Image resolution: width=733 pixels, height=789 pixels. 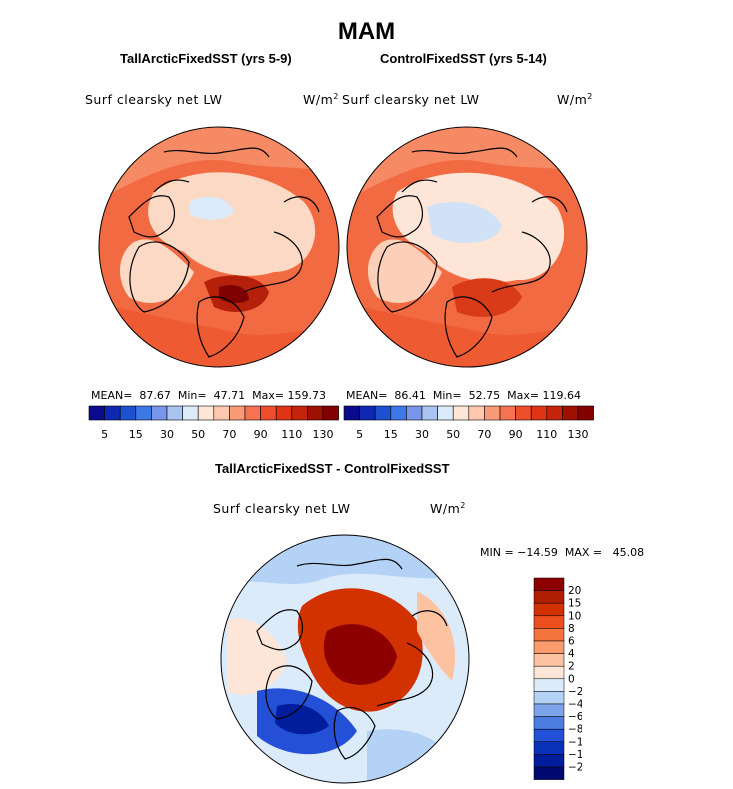 What do you see at coordinates (467, 247) in the screenshot?
I see `panel2-polar-map` at bounding box center [467, 247].